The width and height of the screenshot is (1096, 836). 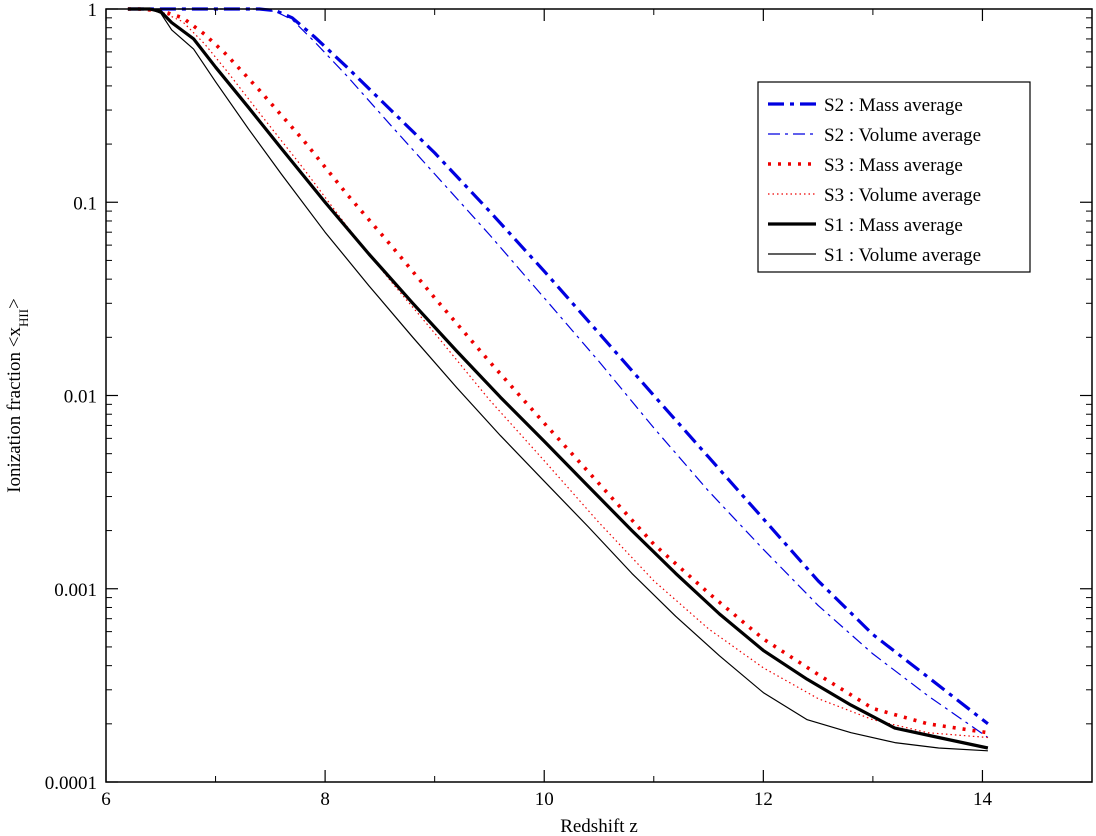 What do you see at coordinates (325, 799) in the screenshot?
I see `x-tick-label: 8` at bounding box center [325, 799].